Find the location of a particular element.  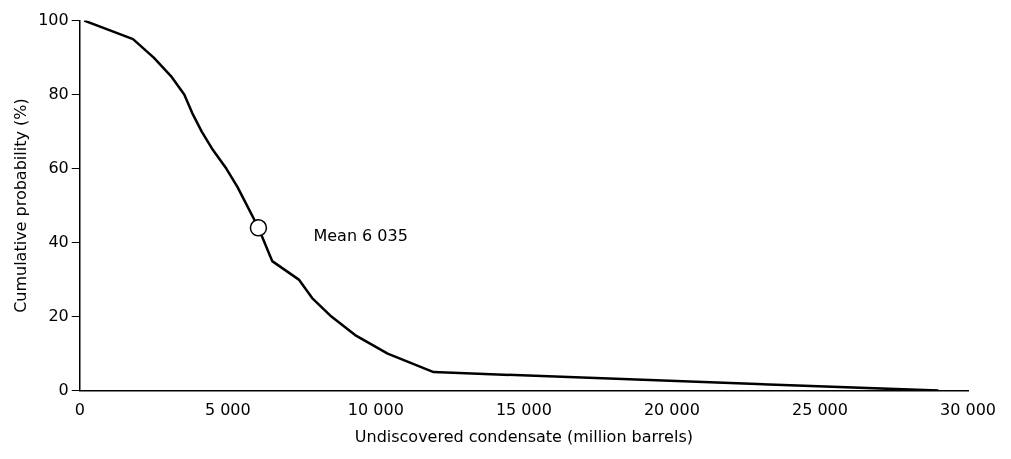

y-tick-label: 60 is located at coordinates (58, 167).